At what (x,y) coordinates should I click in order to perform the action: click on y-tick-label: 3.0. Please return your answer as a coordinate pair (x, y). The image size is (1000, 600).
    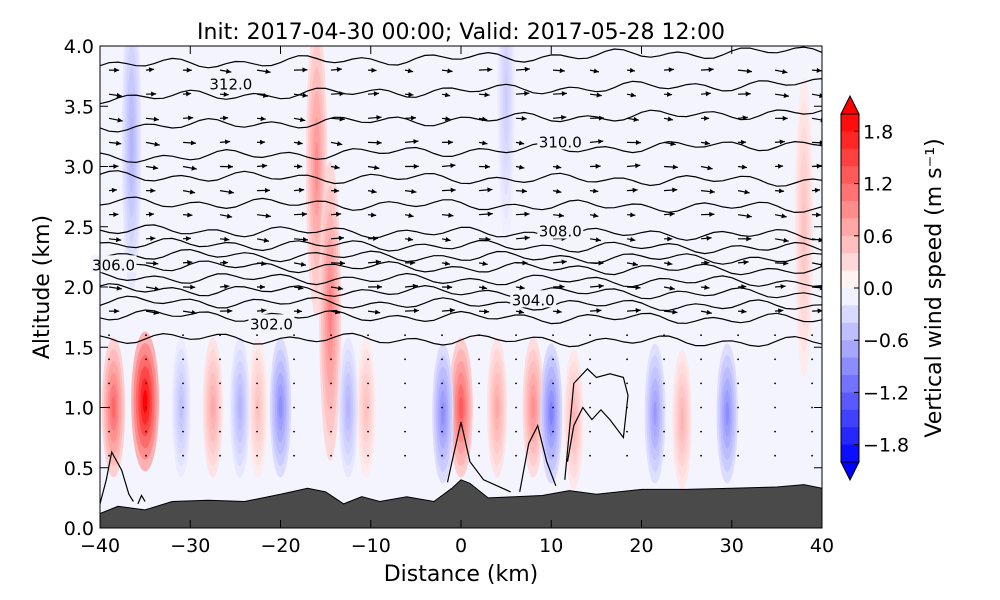
    Looking at the image, I should click on (79, 168).